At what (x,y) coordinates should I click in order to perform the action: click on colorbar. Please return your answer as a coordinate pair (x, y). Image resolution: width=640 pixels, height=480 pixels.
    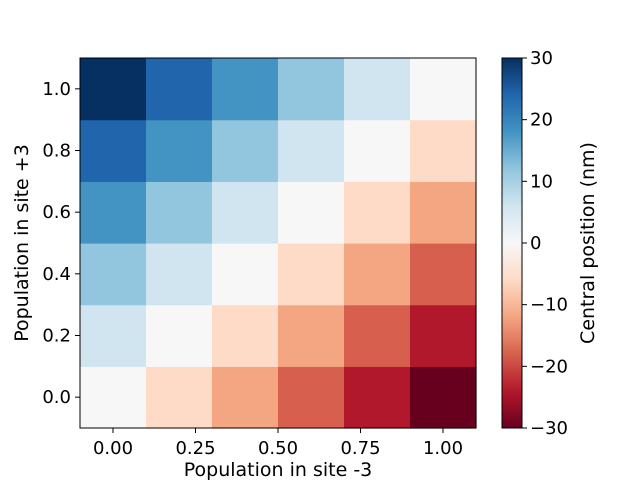
    Looking at the image, I should click on (512, 243).